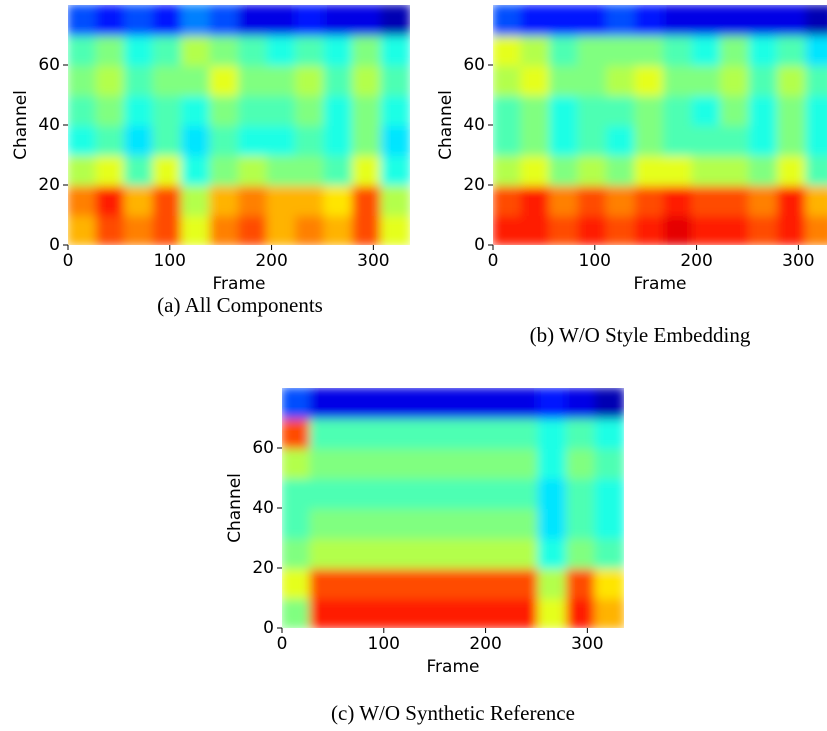 The height and width of the screenshot is (731, 827). Describe the element at coordinates (235, 508) in the screenshot. I see `y-axis-label: Channel` at that location.